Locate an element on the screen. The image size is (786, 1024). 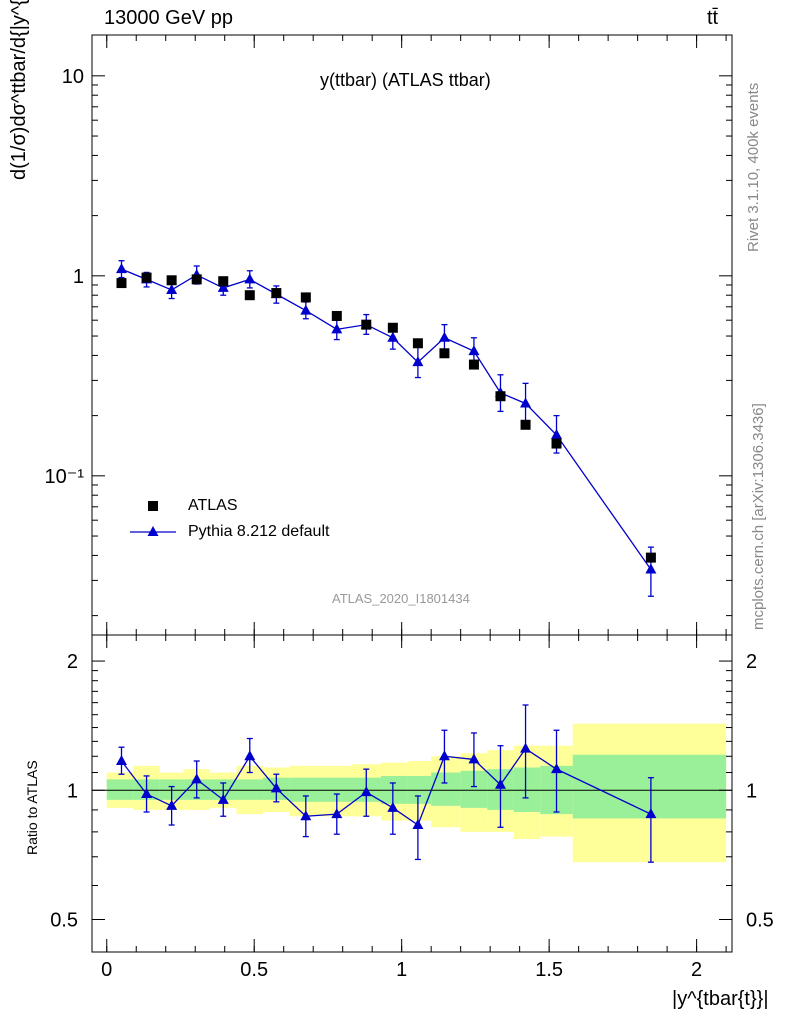
ratio-y-axis-label: Ratio to ATLAS is located at coordinates (32, 807).